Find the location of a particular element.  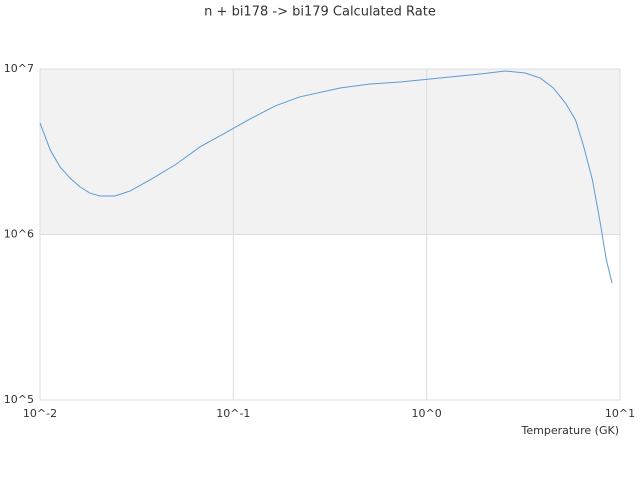

x-tick-label: 10^1 is located at coordinates (620, 413).